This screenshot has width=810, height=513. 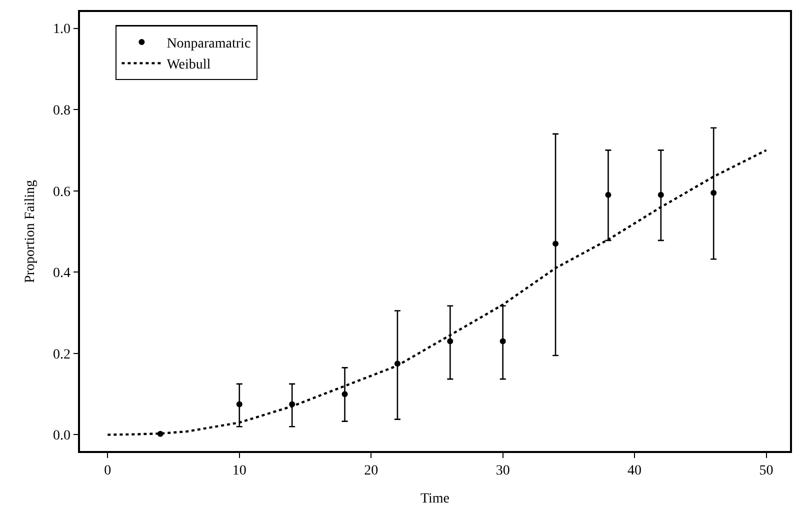 I want to click on legend-label: Nonparamatric, so click(x=208, y=44).